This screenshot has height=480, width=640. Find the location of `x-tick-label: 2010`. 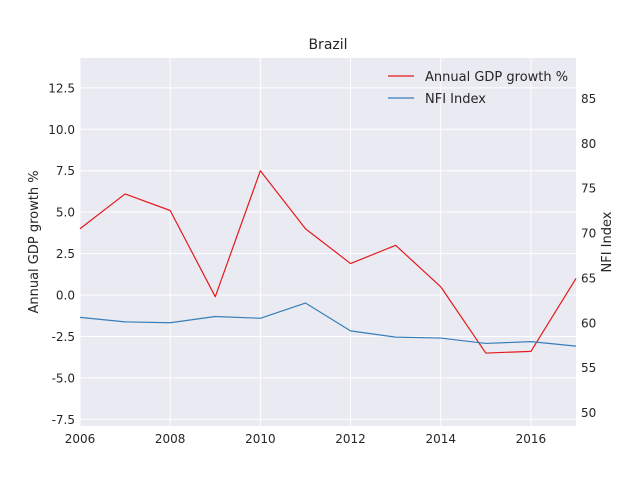

x-tick-label: 2010 is located at coordinates (260, 439).